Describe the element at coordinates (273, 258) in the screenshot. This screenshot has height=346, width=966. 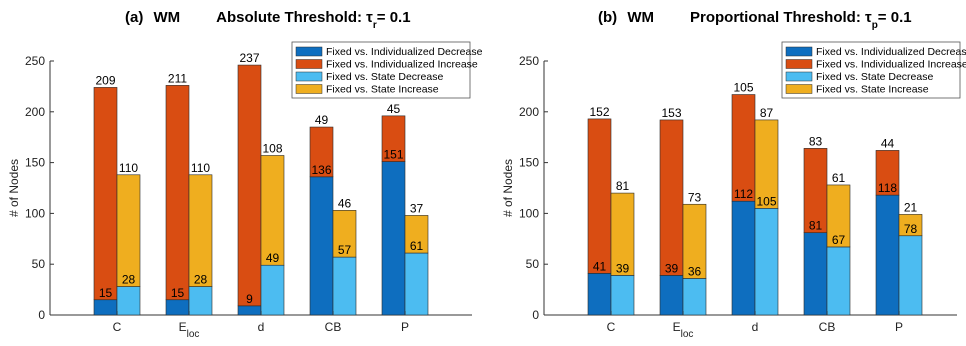
I see `data-label-state-decrease: 49` at that location.